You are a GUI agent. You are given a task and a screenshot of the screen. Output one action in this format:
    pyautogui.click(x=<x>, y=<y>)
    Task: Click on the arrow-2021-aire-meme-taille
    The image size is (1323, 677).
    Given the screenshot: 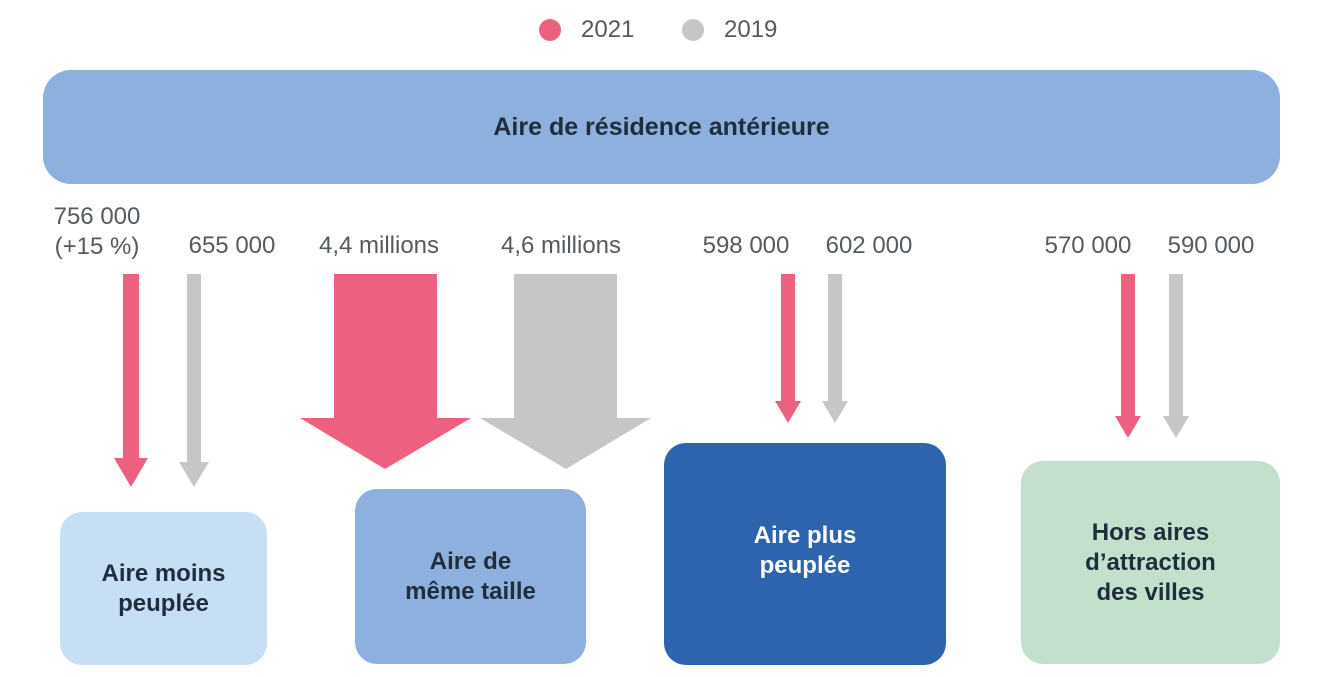 What is the action you would take?
    pyautogui.click(x=385, y=371)
    